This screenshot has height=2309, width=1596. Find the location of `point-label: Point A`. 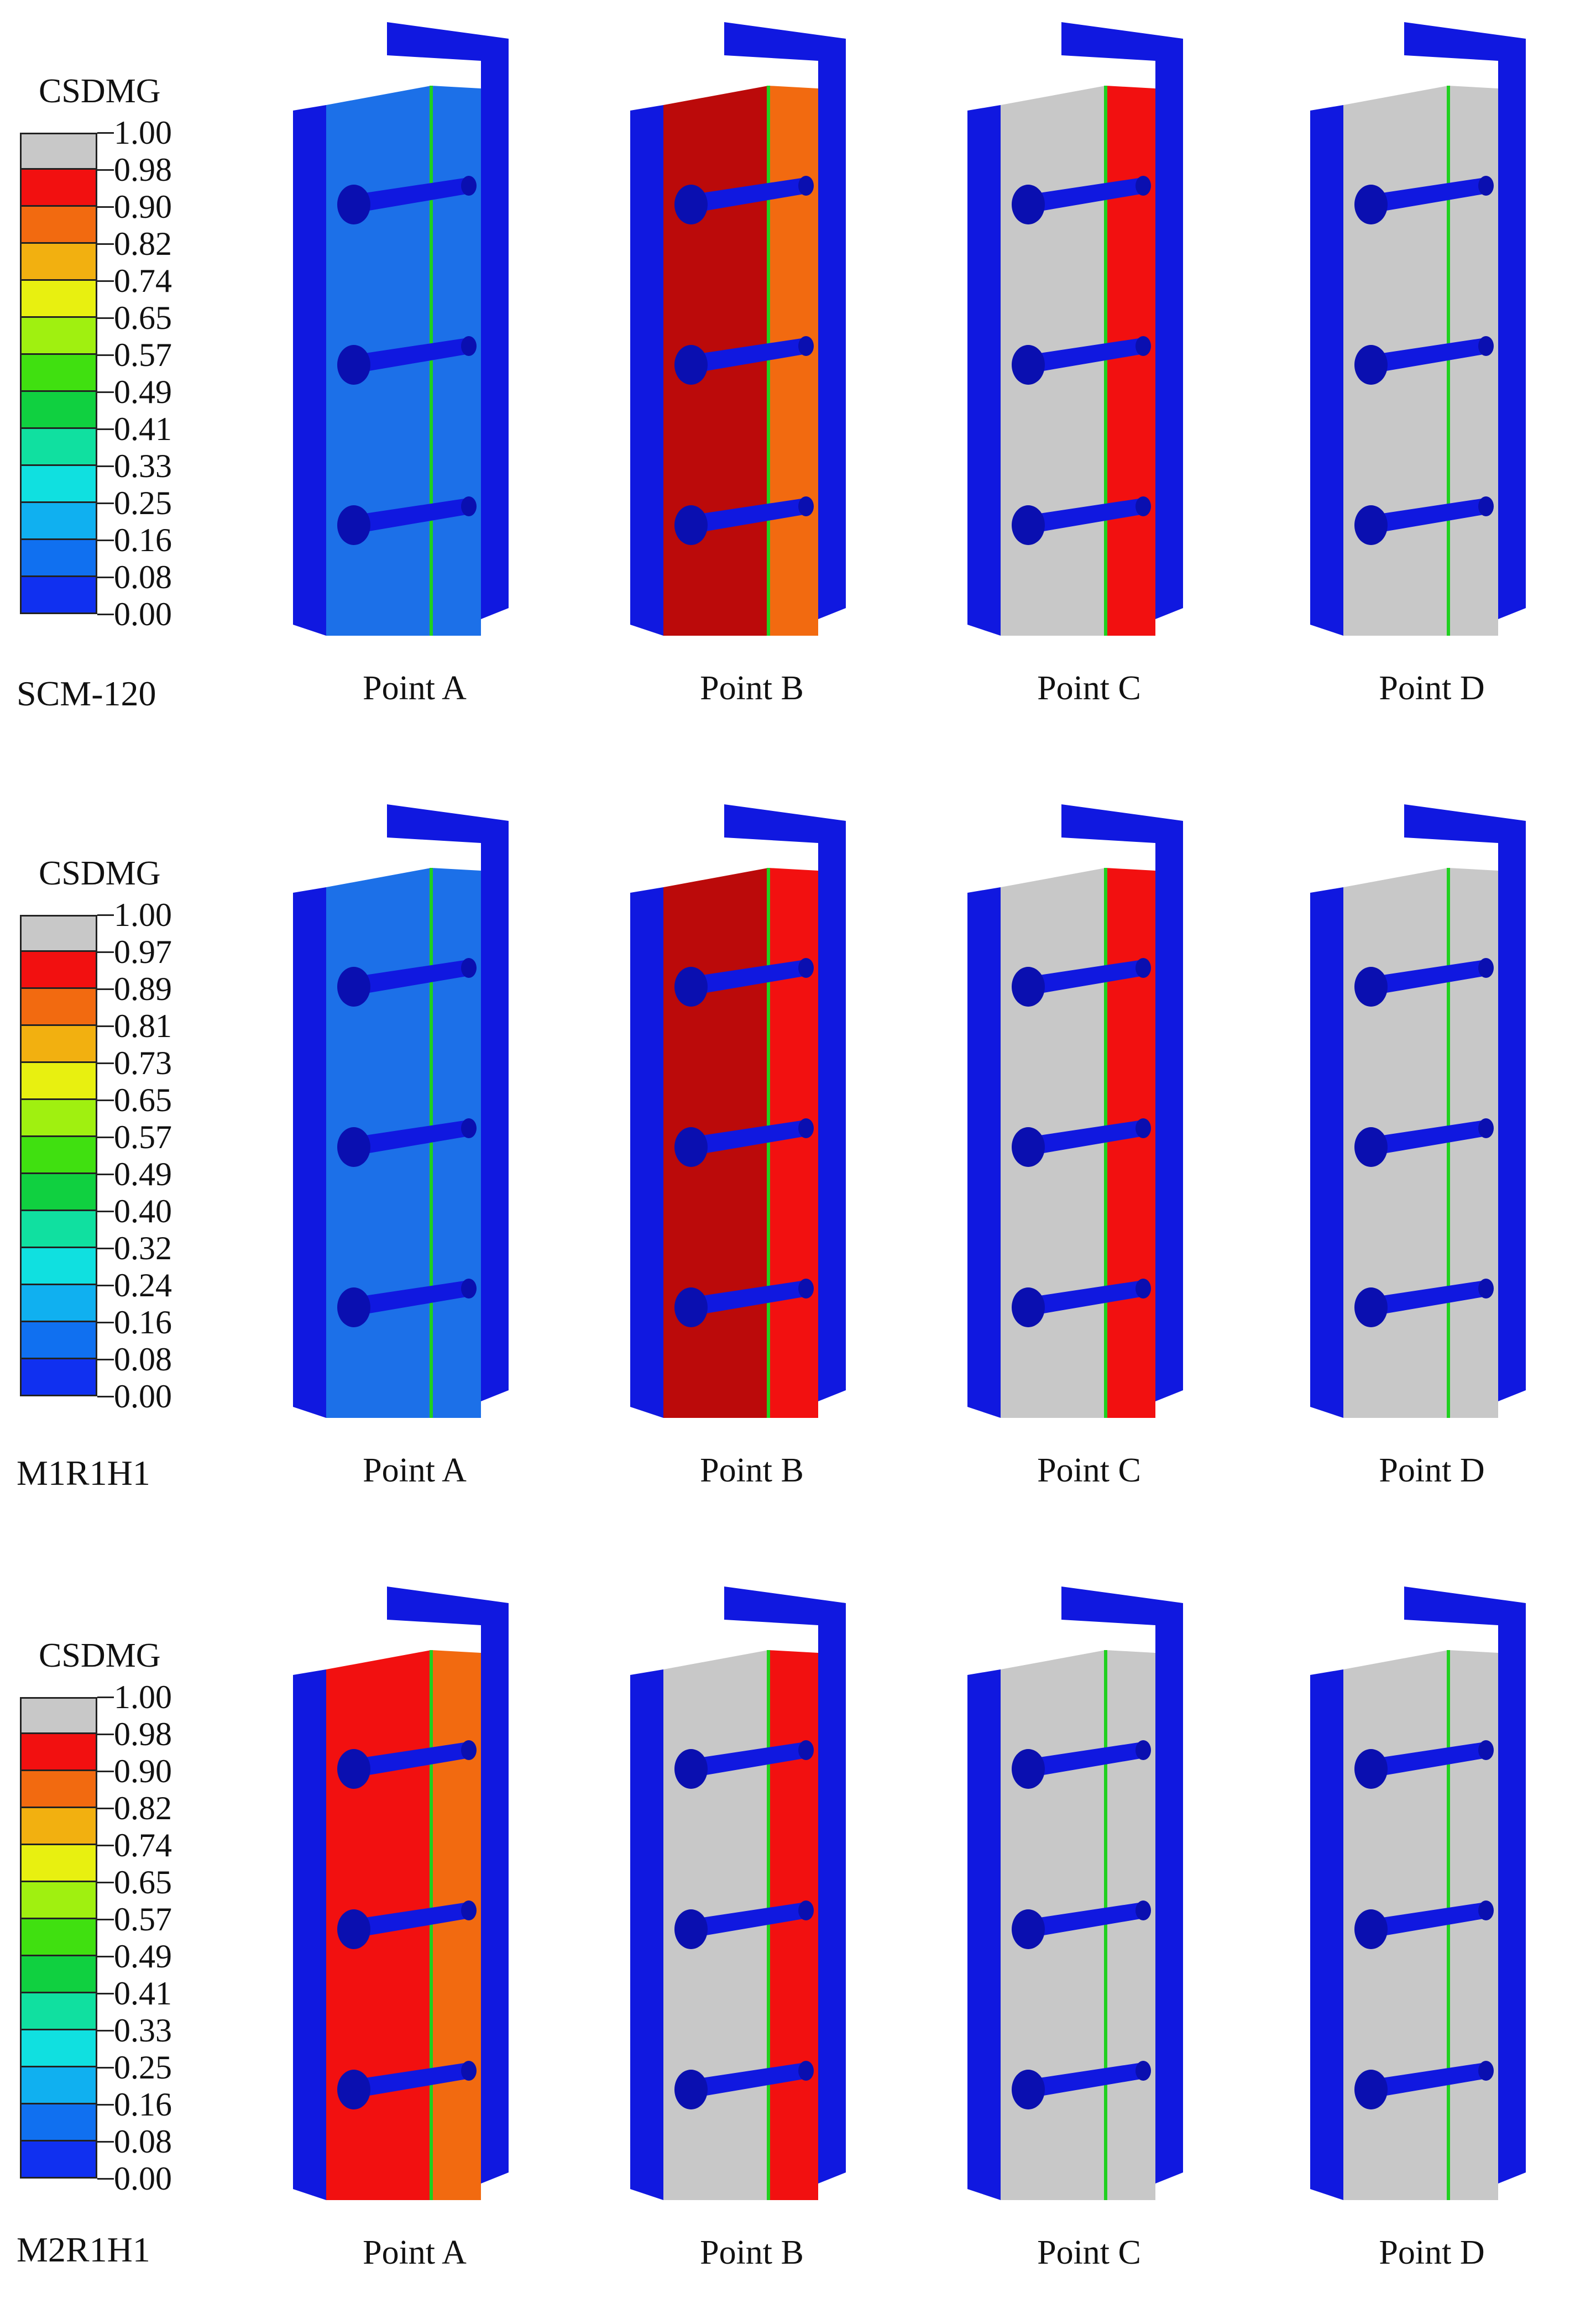

point-label: Point A is located at coordinates (415, 2252).